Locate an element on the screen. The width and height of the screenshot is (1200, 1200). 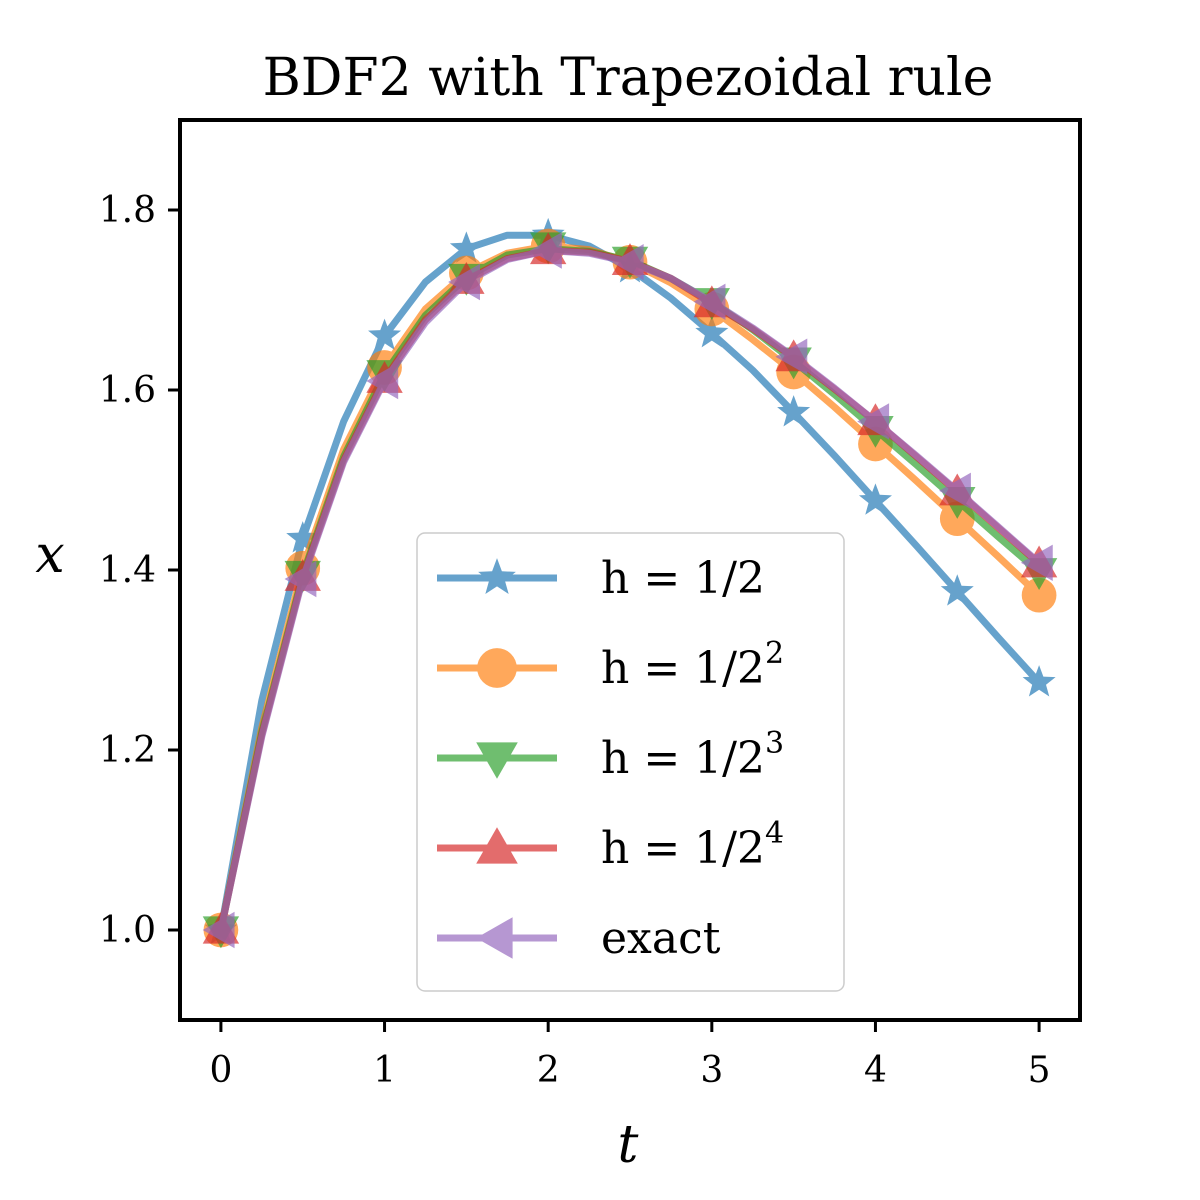
legend-item: h = 1/23 is located at coordinates (610, 755).